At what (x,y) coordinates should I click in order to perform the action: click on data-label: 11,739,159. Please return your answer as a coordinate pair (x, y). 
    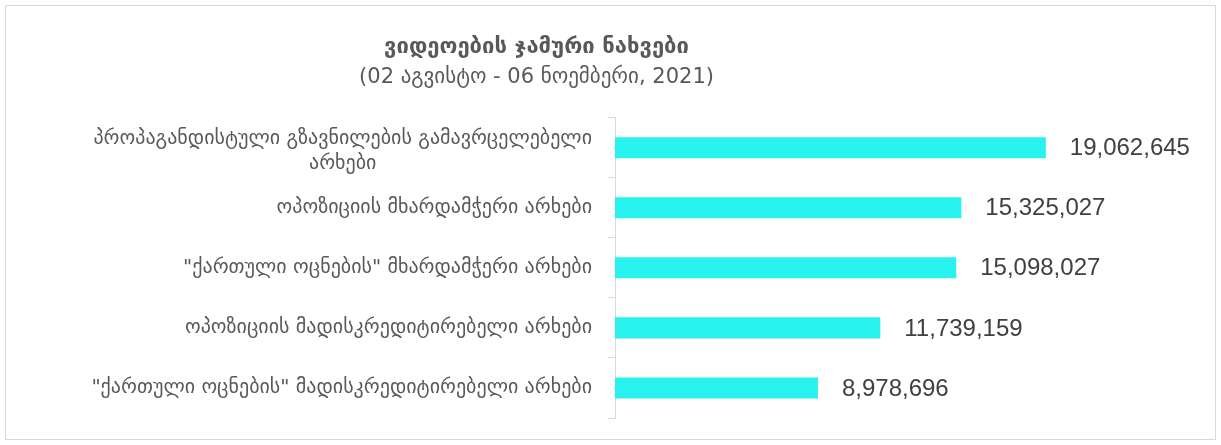
    Looking at the image, I should click on (963, 327).